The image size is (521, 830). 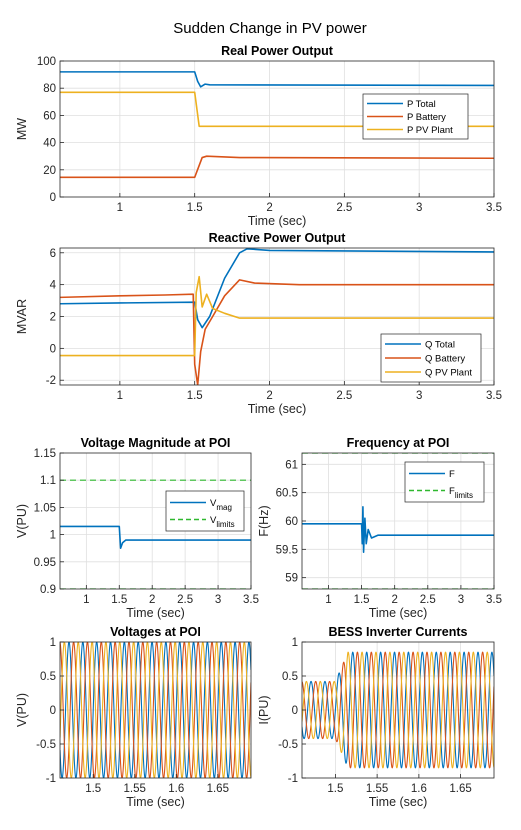 I want to click on legend-entry-name: P Total, so click(x=421, y=104).